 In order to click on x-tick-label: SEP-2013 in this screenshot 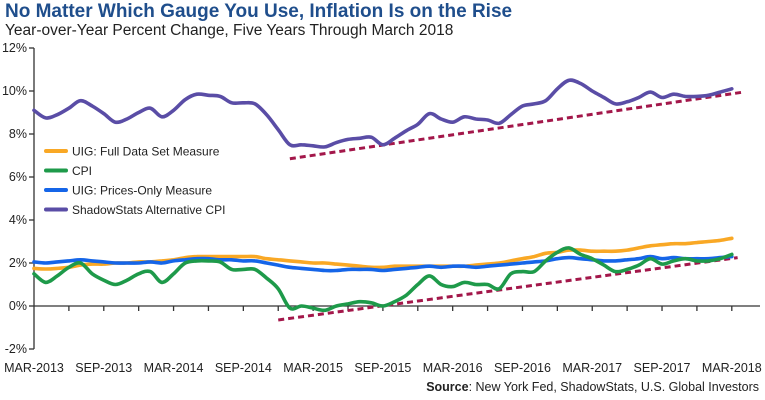, I will do `click(103, 368)`.